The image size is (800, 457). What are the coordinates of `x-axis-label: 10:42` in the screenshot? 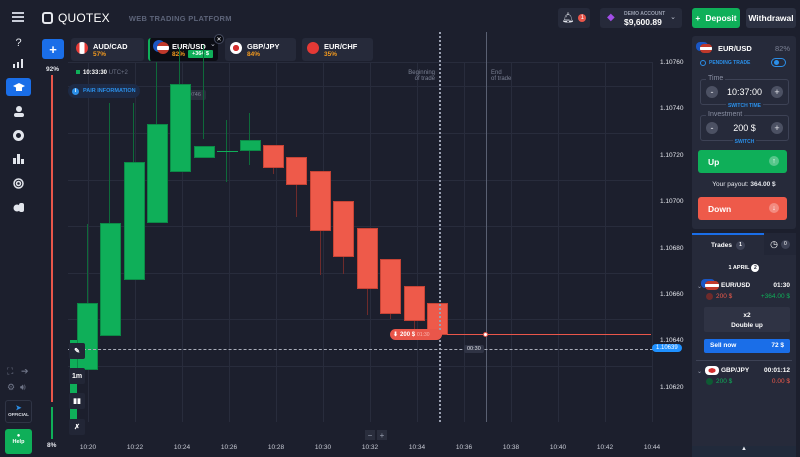 It's located at (605, 447).